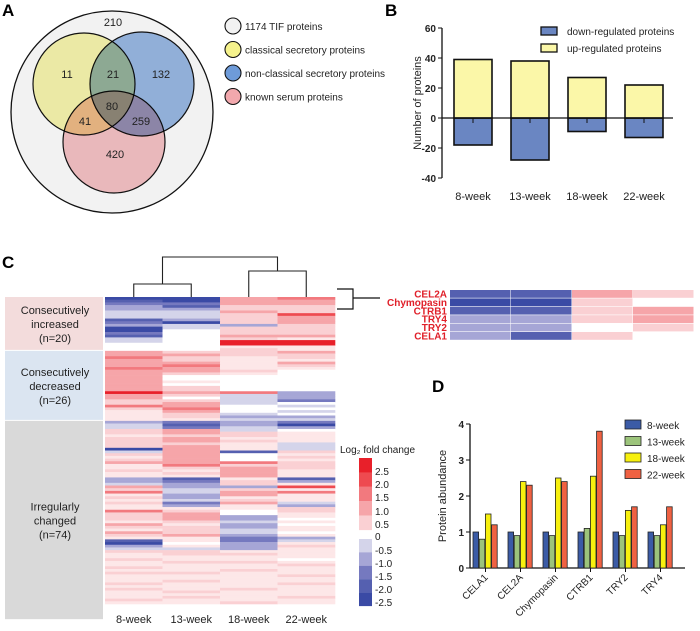 The width and height of the screenshot is (700, 631). What do you see at coordinates (391, 10) in the screenshot?
I see `panel-label-b: B` at bounding box center [391, 10].